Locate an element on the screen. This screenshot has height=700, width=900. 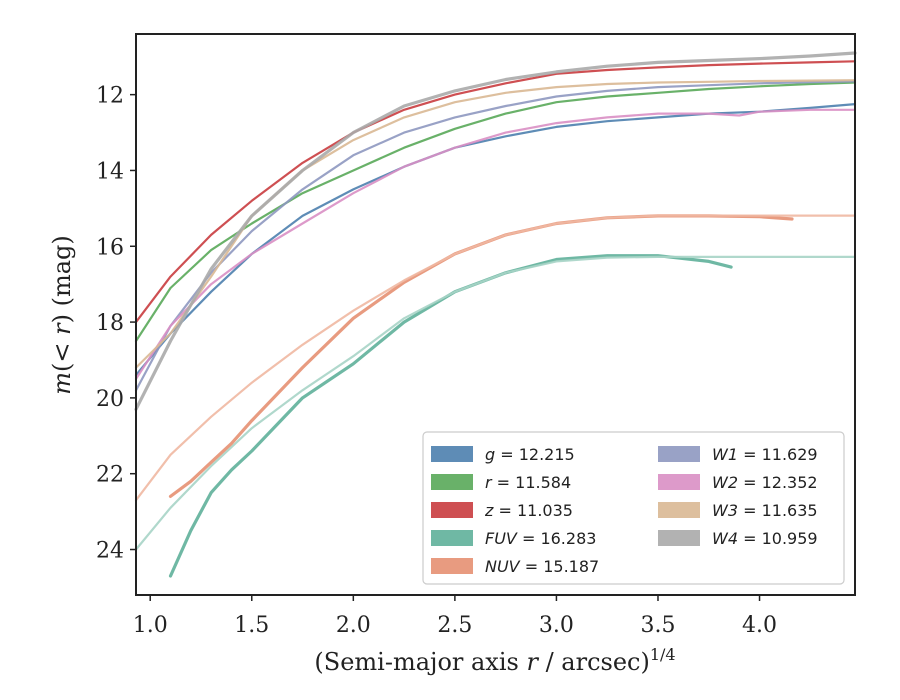
legend-swatch-w3 is located at coordinates (679, 510).